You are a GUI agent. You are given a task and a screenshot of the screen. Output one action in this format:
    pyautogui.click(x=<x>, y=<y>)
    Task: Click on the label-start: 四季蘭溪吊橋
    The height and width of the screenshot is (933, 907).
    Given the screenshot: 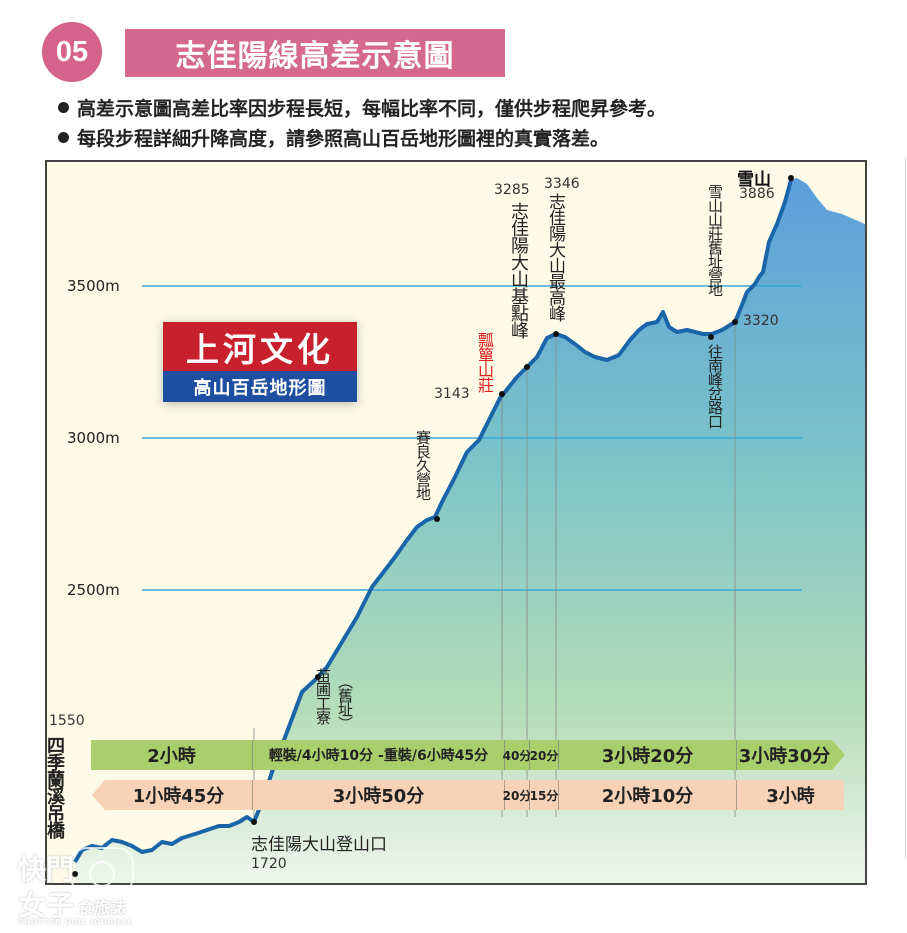 What is the action you would take?
    pyautogui.click(x=55, y=787)
    